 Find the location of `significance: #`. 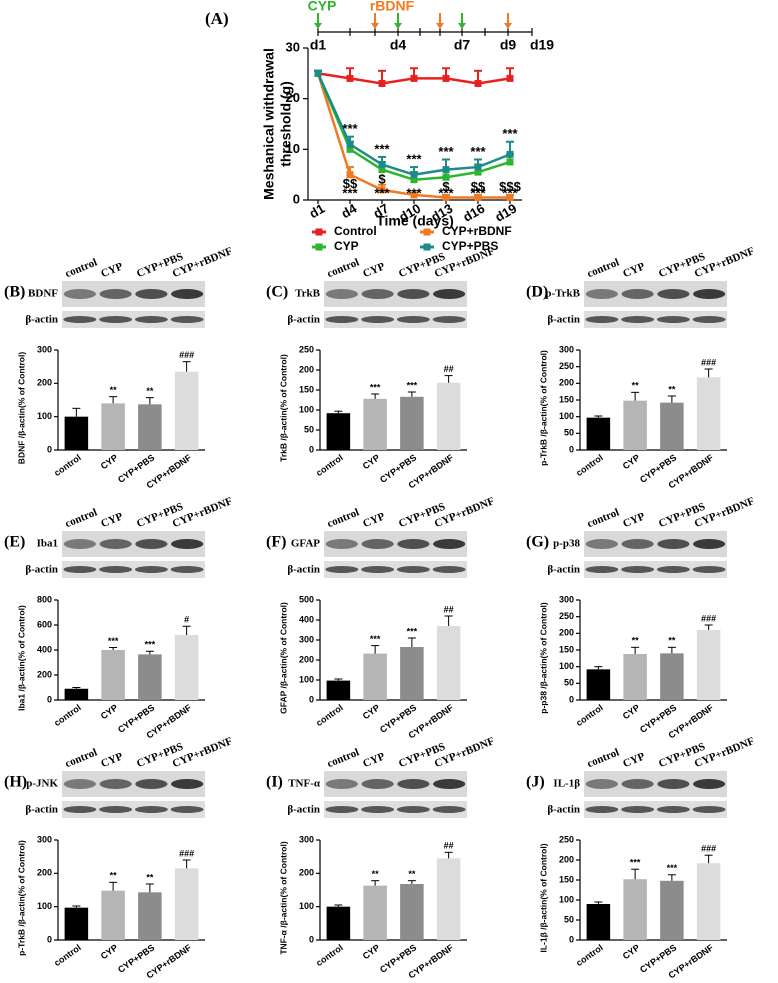

significance: # is located at coordinates (186, 620).